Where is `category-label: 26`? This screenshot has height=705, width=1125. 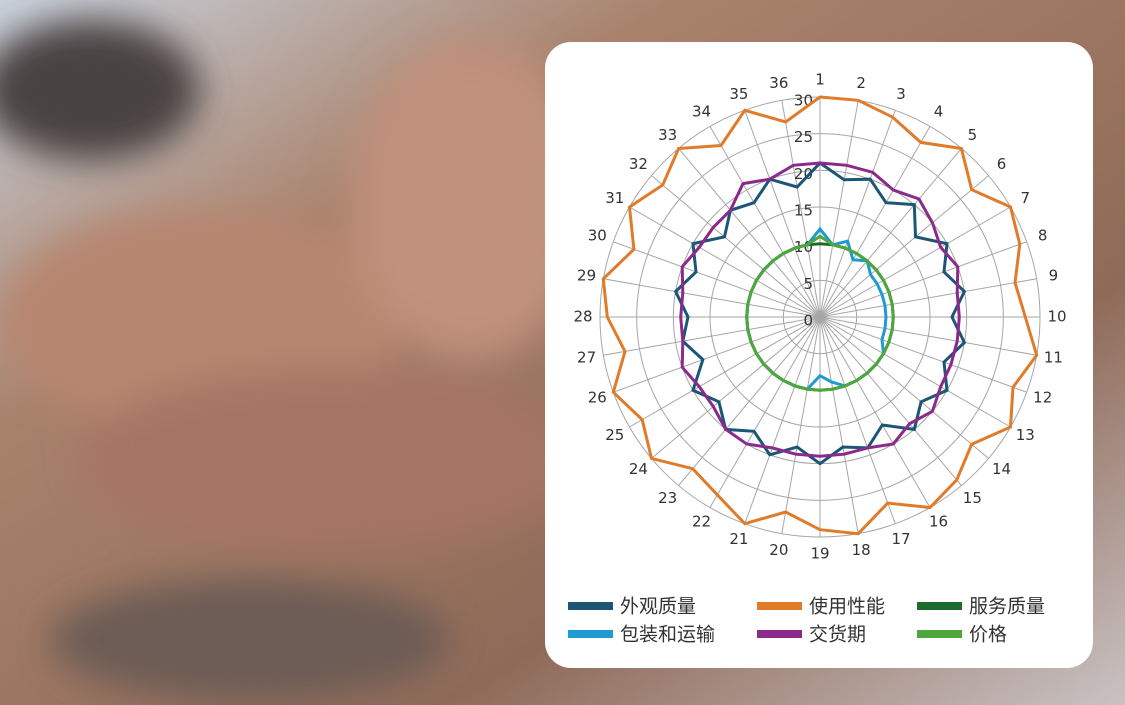 category-label: 26 is located at coordinates (597, 398).